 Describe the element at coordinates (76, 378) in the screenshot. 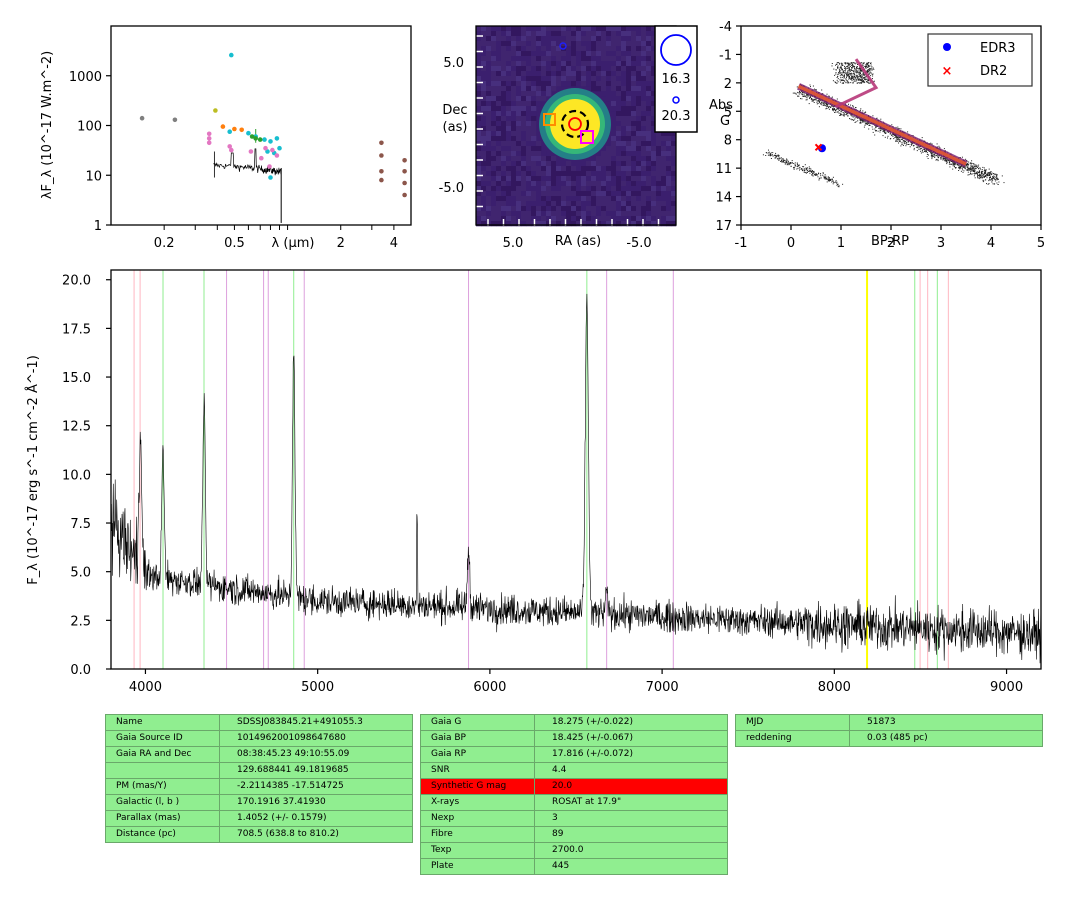

I see `spectrum-ytick-label: 15.0` at that location.